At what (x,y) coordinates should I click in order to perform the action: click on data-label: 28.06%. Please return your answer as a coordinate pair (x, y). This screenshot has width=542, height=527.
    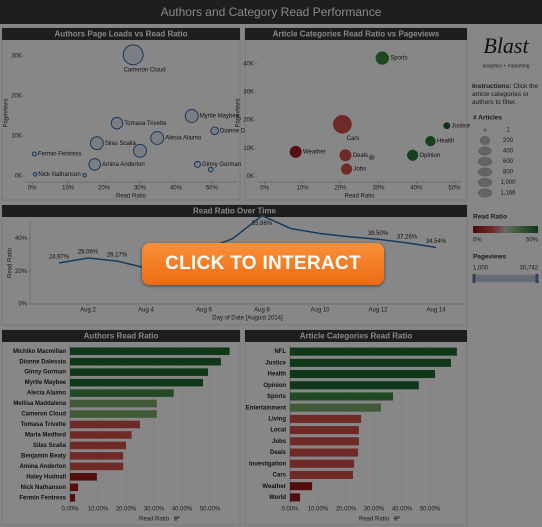
    Looking at the image, I should click on (88, 253).